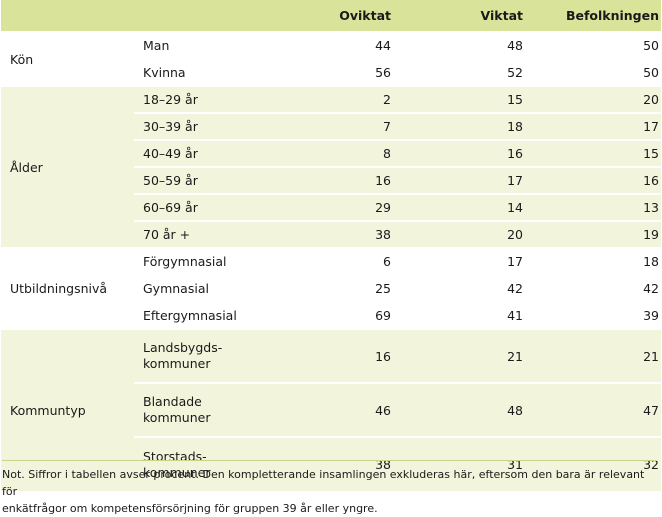 The image size is (662, 517). What do you see at coordinates (465, 234) in the screenshot?
I see `cell-viktat: 20` at bounding box center [465, 234].